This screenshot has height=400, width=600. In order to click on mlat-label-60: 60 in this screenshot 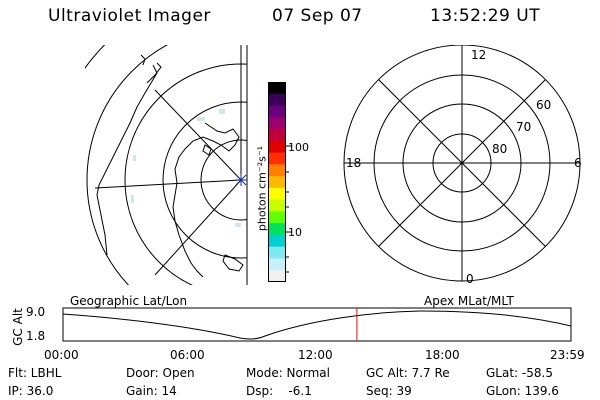, I will do `click(543, 105)`.